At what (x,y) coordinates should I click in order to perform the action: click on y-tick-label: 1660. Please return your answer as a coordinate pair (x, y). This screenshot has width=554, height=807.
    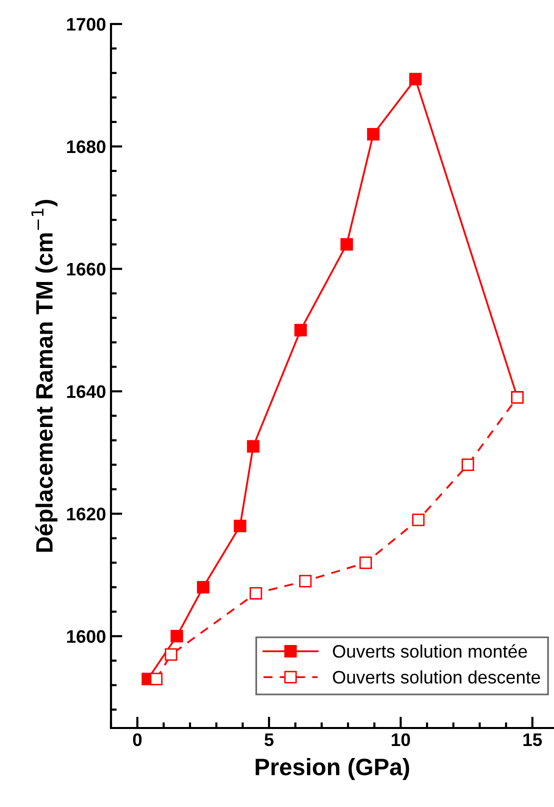
    Looking at the image, I should click on (86, 269).